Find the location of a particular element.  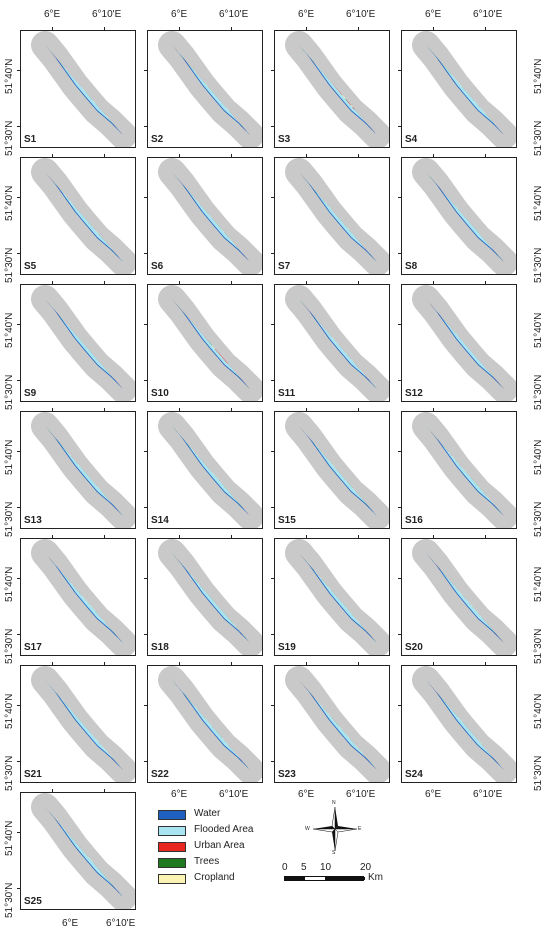

map-panel-s23: S23 is located at coordinates (332, 724).